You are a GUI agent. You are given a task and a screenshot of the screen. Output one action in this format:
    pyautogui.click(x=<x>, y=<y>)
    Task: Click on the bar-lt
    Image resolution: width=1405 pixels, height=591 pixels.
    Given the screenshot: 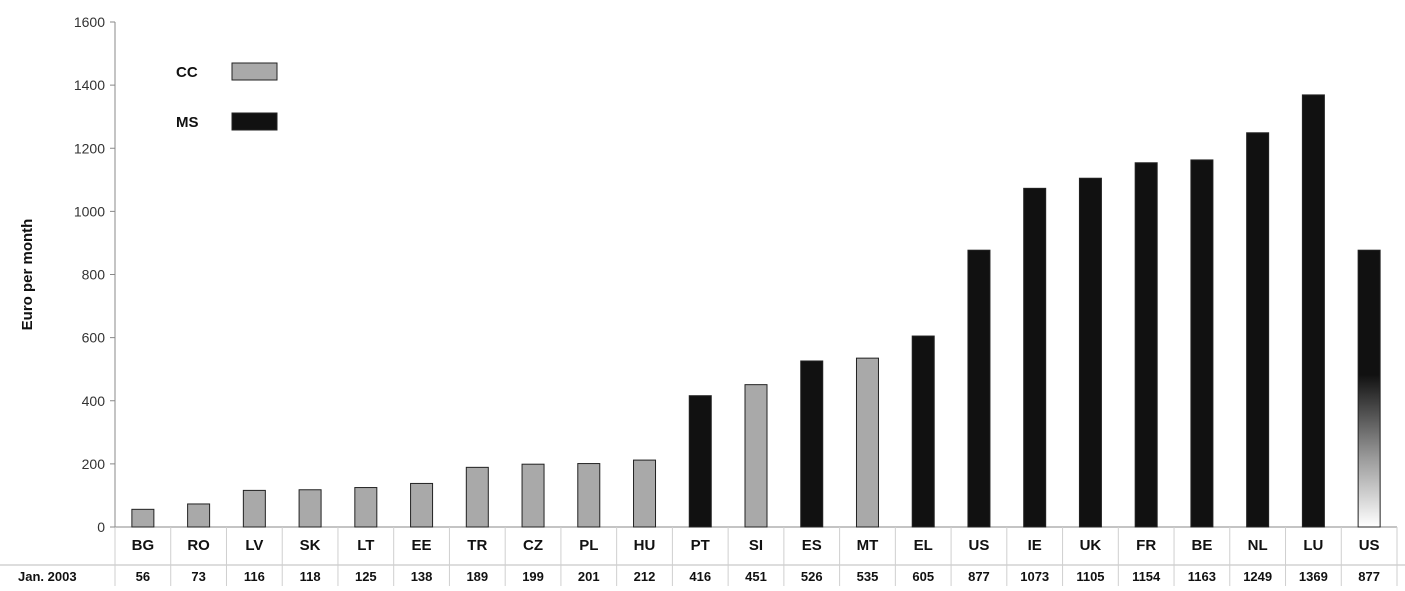 What is the action you would take?
    pyautogui.click(x=366, y=507)
    